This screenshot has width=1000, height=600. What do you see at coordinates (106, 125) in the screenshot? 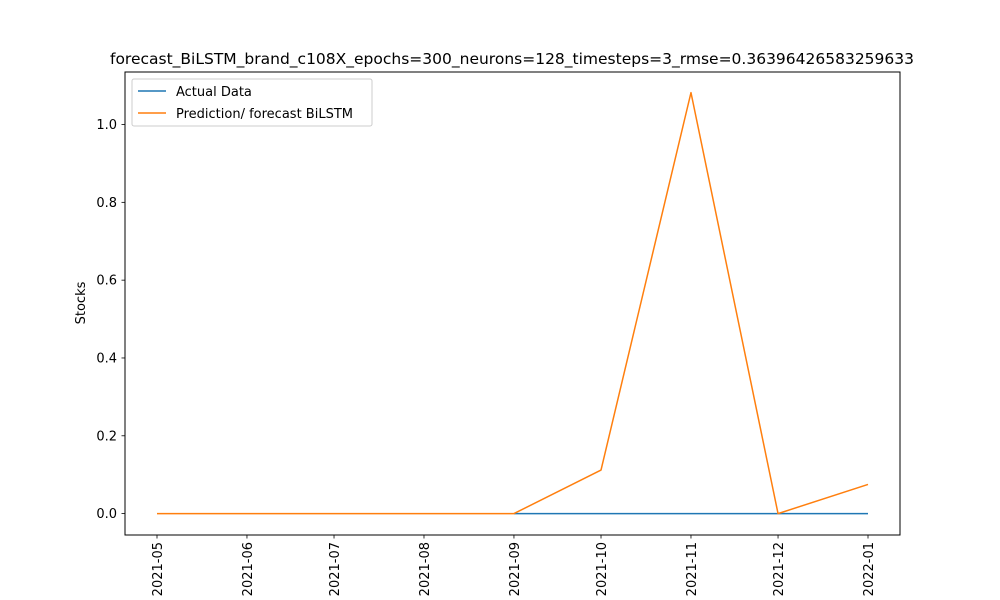
I see `y-tick-label: 1.0` at bounding box center [106, 125].